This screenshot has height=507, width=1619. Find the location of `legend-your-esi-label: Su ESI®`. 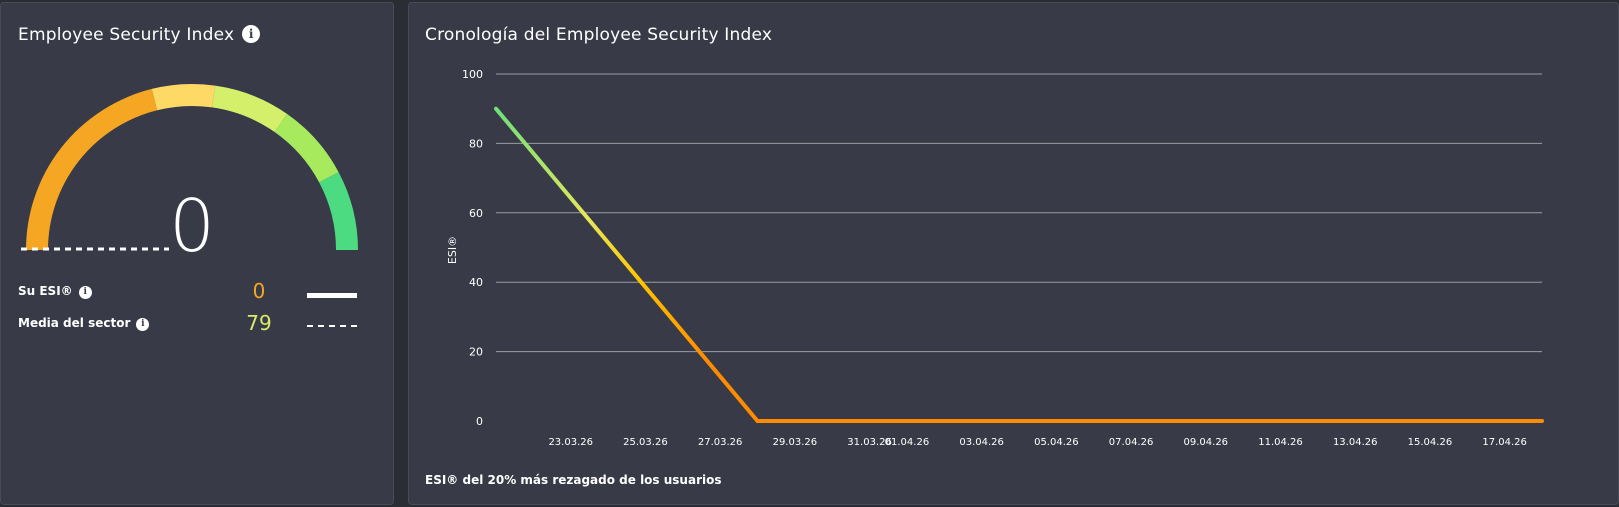

legend-your-esi-label: Su ESI® is located at coordinates (45, 291).